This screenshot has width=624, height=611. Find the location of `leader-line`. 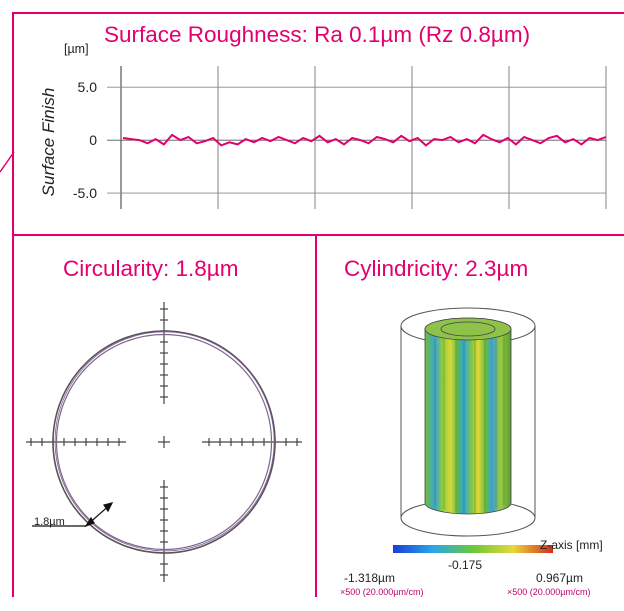

leader-line is located at coordinates (7, 162).